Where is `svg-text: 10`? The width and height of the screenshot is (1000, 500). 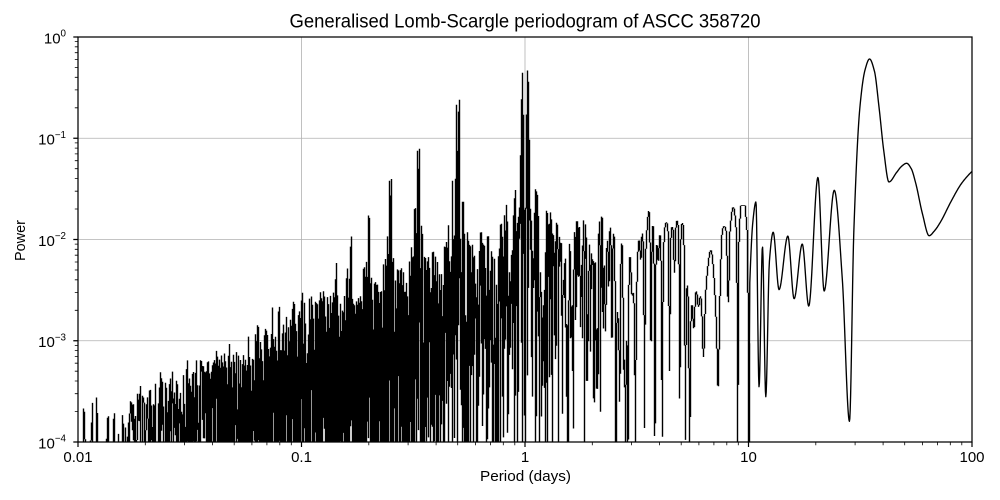 svg-text: 10 is located at coordinates (748, 457).